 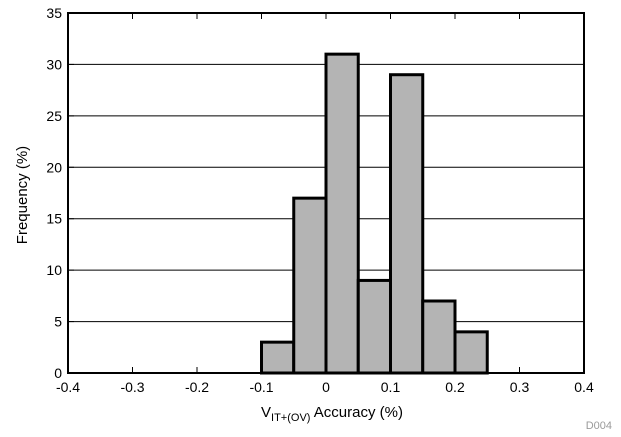 What do you see at coordinates (132, 387) in the screenshot?
I see `x-tick-label-1: -0.3` at bounding box center [132, 387].